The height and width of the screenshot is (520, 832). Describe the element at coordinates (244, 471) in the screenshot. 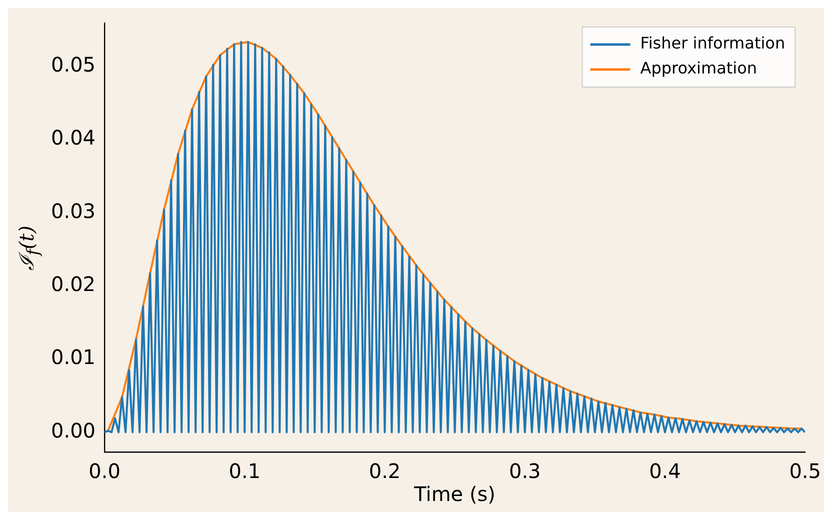

I see `x-tick-label: 0.1` at that location.